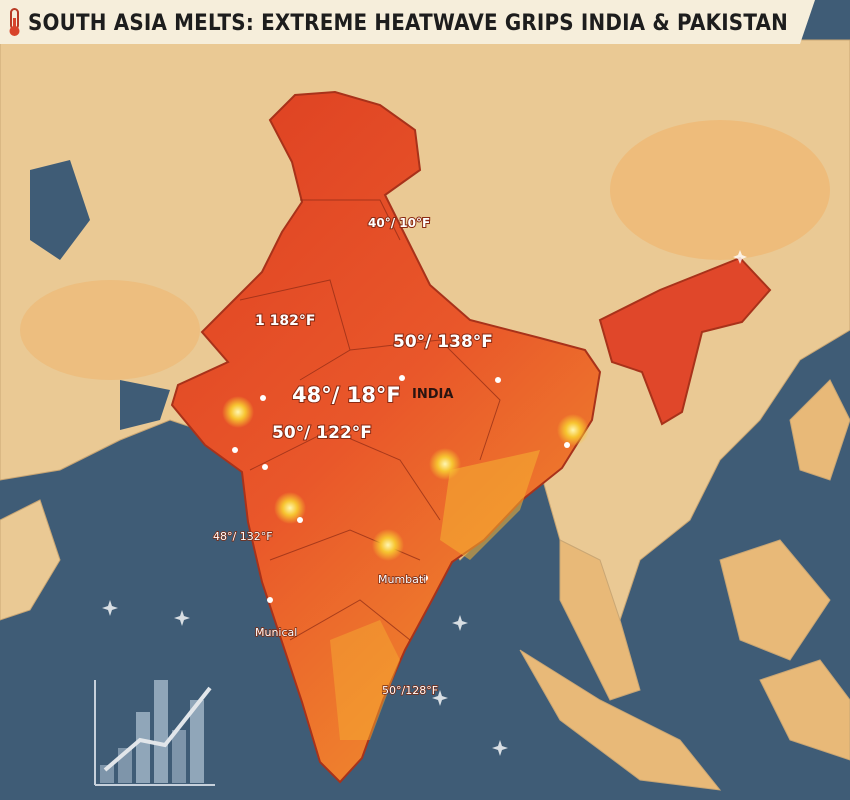 Image resolution: width=850 pixels, height=800 pixels. What do you see at coordinates (405, 478) in the screenshot?
I see `heat-markers` at bounding box center [405, 478].